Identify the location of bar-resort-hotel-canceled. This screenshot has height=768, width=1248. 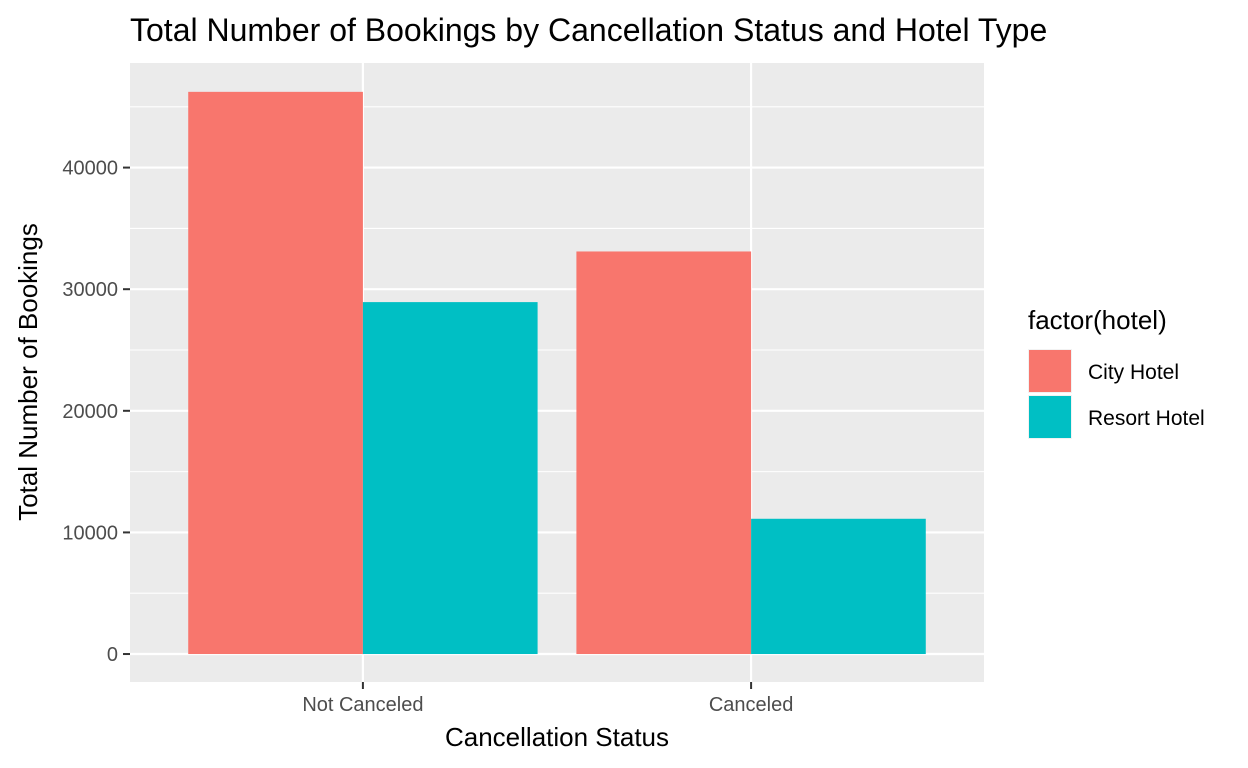
(838, 586).